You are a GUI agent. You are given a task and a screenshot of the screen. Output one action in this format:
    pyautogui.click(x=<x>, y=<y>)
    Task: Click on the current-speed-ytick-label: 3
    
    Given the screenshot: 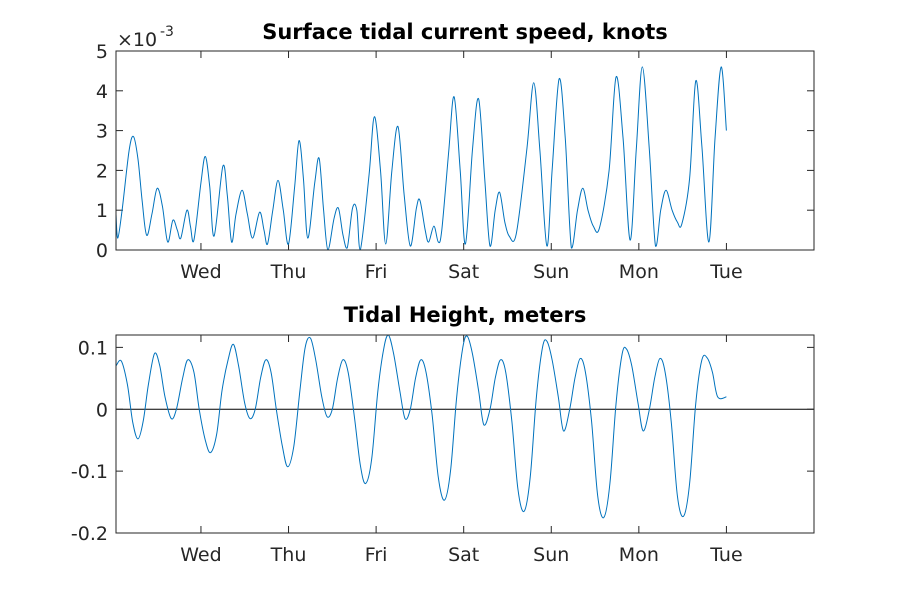 What is the action you would take?
    pyautogui.click(x=102, y=132)
    